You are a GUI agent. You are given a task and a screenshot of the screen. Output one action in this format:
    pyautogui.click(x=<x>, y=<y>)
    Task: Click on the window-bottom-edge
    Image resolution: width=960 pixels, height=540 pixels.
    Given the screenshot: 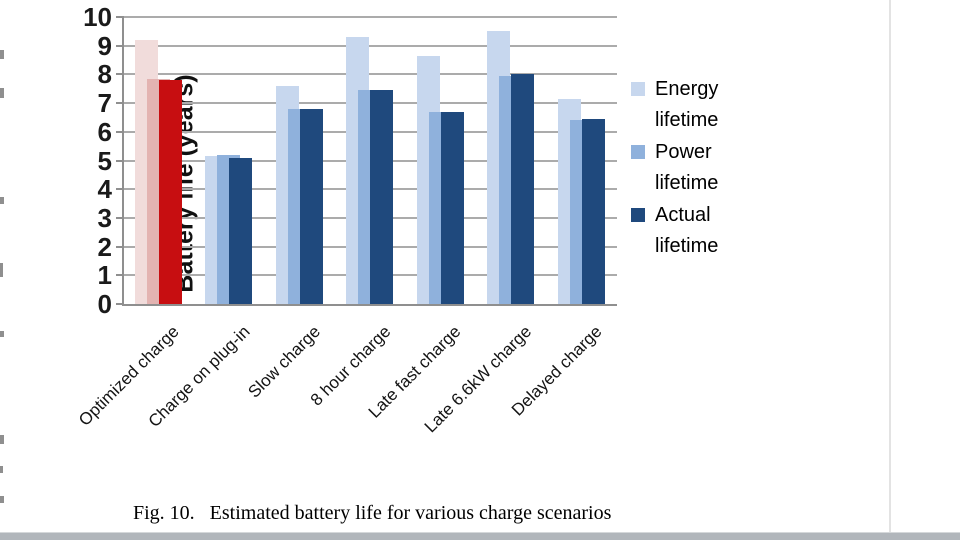 What is the action you would take?
    pyautogui.click(x=480, y=536)
    